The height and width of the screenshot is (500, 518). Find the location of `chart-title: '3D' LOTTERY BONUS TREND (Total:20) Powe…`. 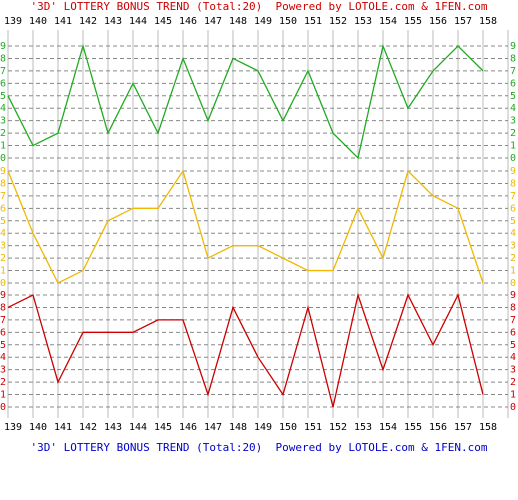

chart-title: '3D' LOTTERY BONUS TREND (Total:20) Powe… is located at coordinates (259, 6).